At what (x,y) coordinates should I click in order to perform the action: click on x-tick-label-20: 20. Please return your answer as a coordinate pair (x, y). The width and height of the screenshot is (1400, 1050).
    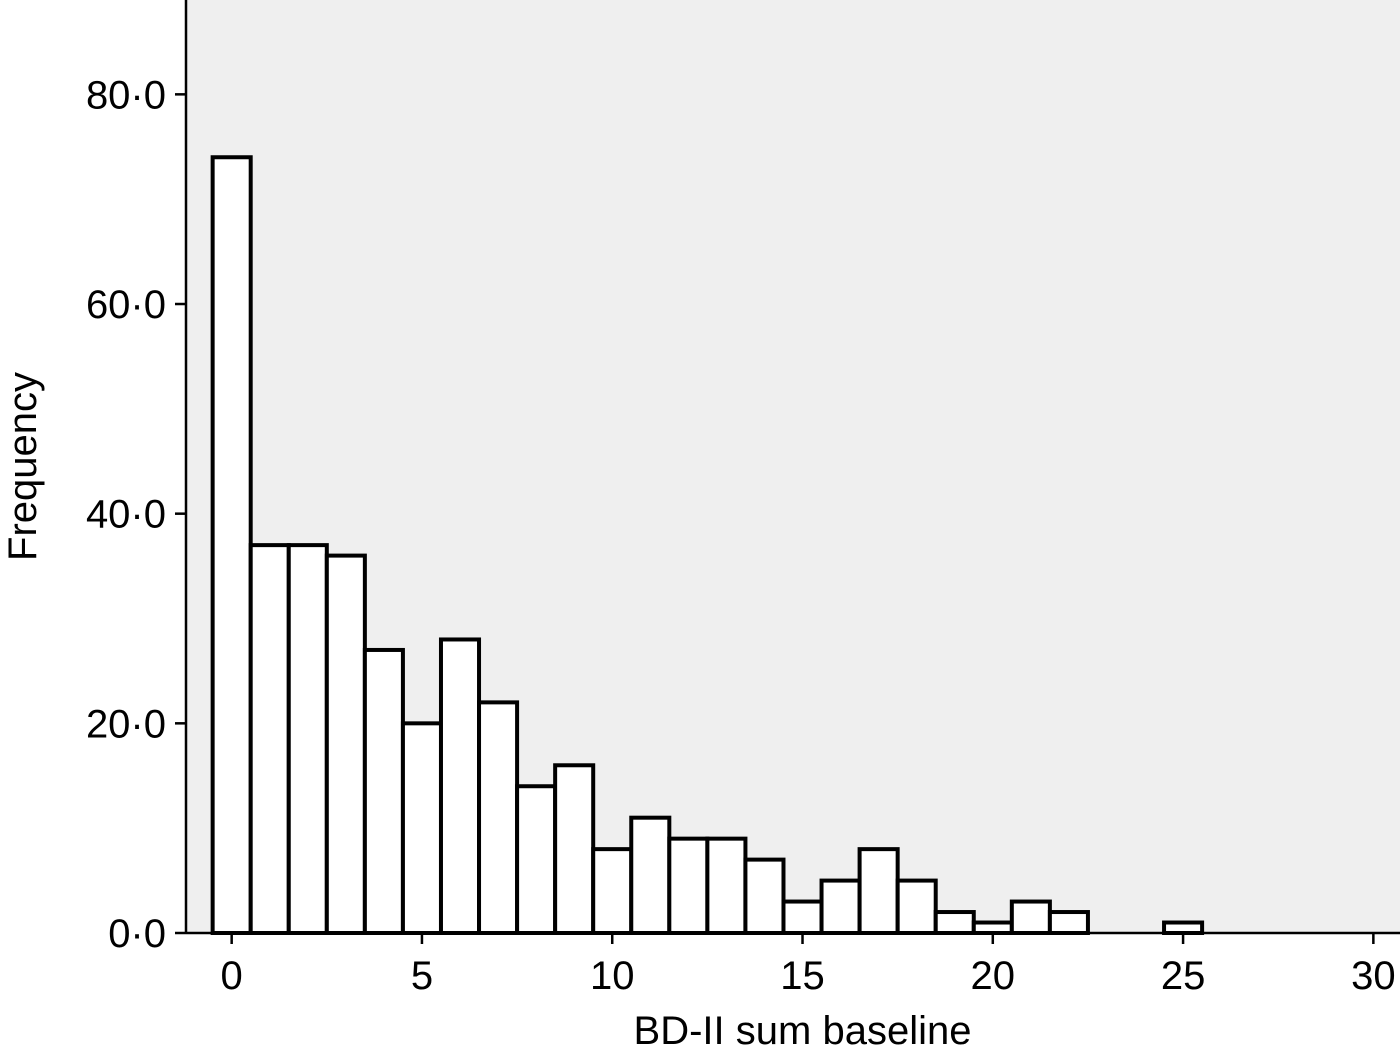
    Looking at the image, I should click on (993, 976).